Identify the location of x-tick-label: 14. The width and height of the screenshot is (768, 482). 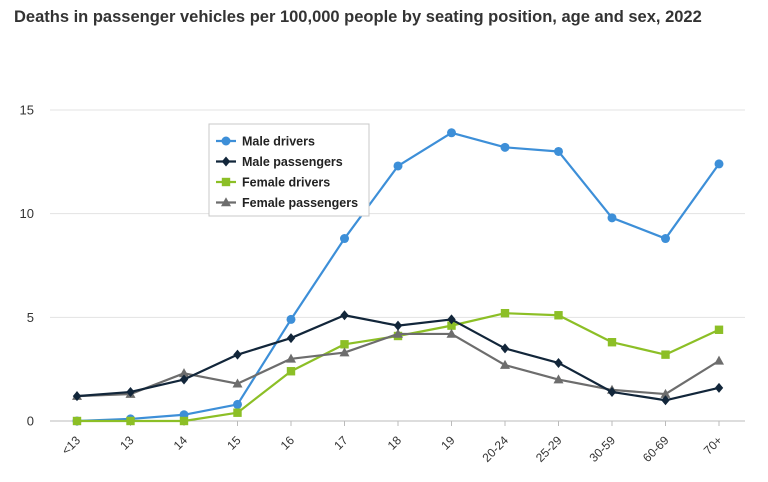
(181, 443).